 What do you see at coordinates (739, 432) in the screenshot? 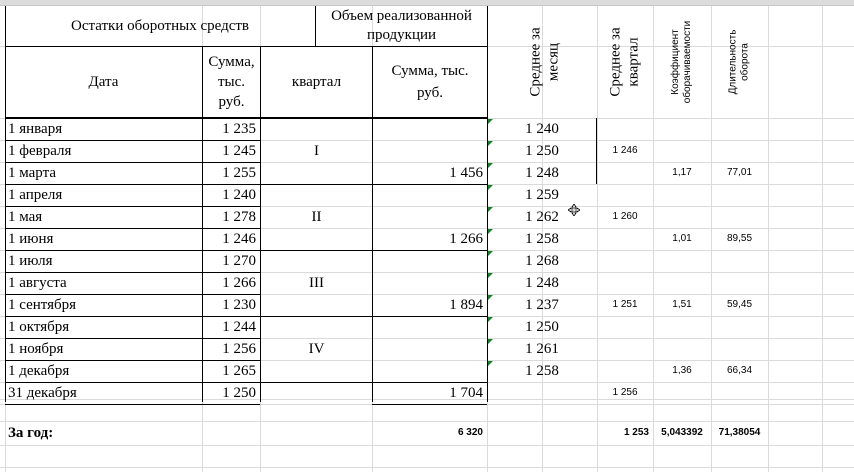
I see `total-duration: 71,38054` at bounding box center [739, 432].